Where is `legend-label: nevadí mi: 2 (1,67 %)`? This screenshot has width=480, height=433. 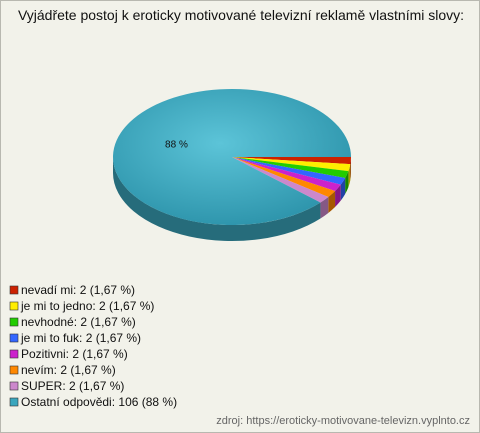
legend-label: nevadí mi: 2 (1,67 %) is located at coordinates (78, 290).